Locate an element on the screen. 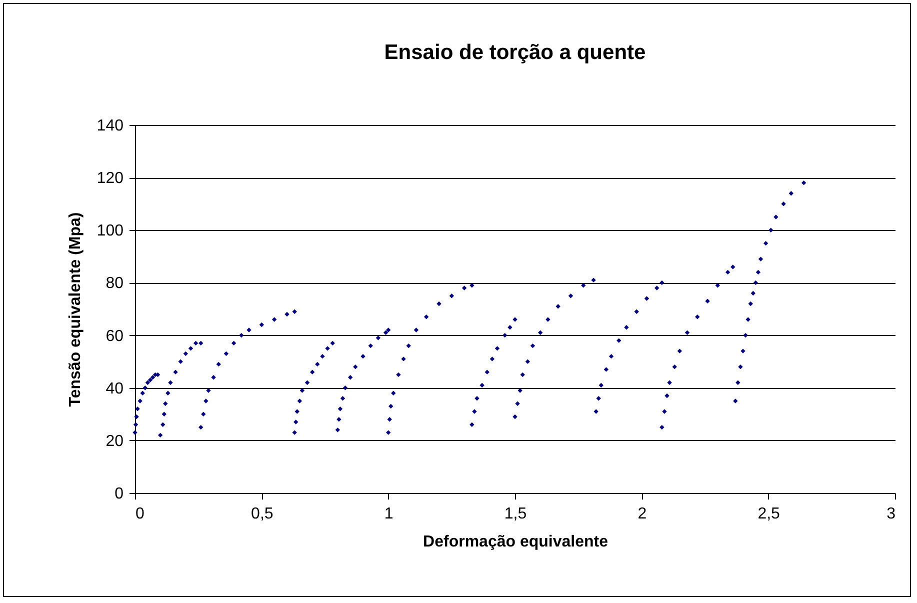 The height and width of the screenshot is (603, 917). x-tick-label: 0,5 is located at coordinates (262, 514).